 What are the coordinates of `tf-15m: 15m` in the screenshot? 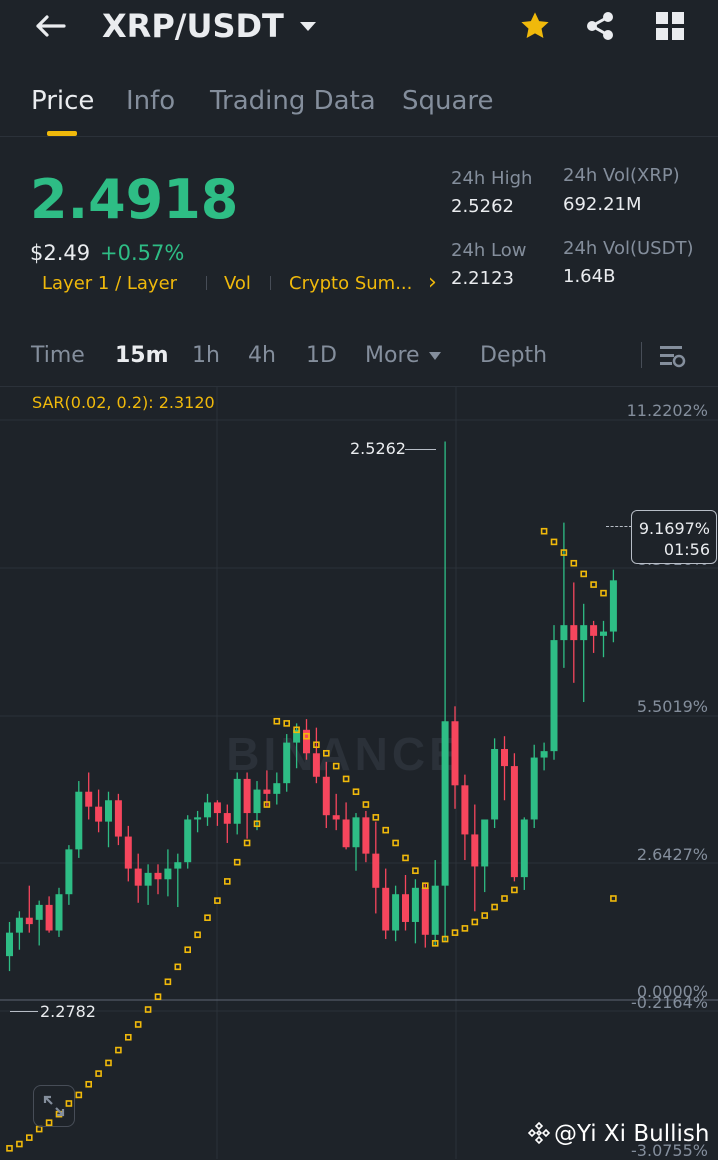 It's located at (142, 355).